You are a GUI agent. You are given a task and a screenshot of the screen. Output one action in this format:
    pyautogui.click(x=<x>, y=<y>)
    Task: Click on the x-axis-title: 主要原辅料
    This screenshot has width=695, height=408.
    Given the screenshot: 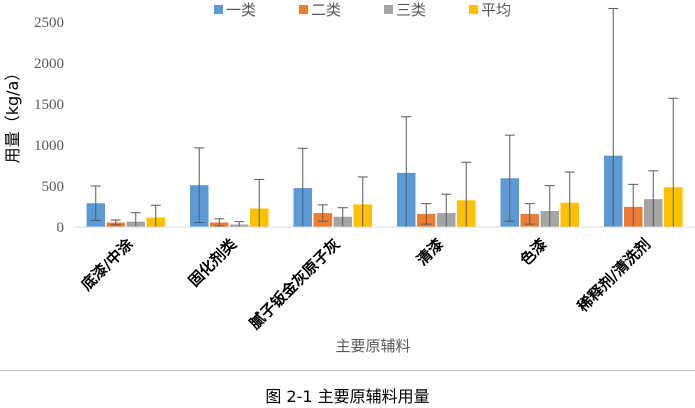 What is the action you would take?
    pyautogui.click(x=372, y=346)
    